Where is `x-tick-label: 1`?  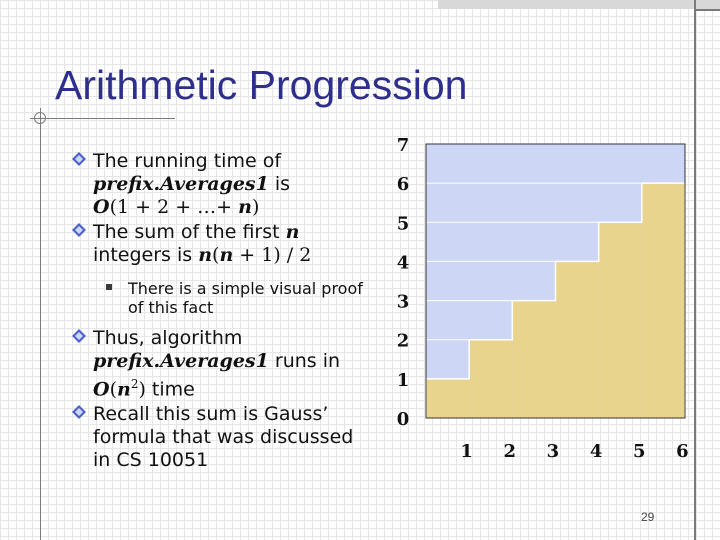
x-tick-label: 1 is located at coordinates (466, 451).